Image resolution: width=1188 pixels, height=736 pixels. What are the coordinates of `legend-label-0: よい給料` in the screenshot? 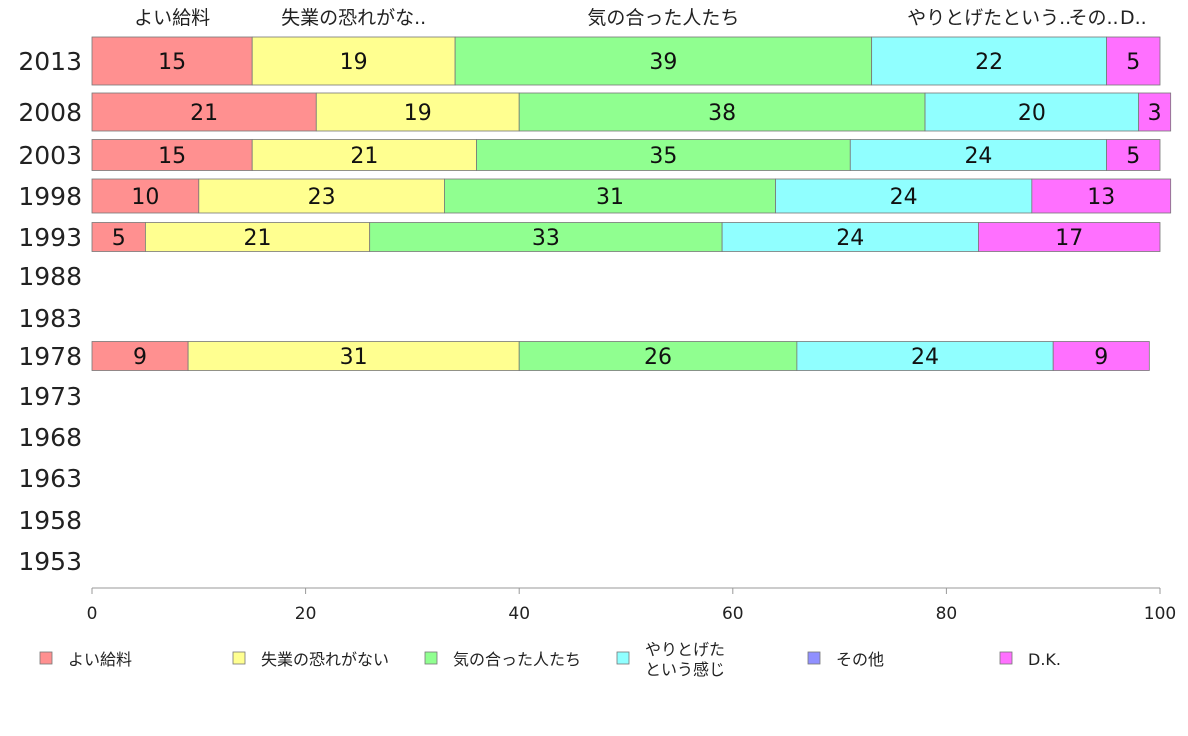 It's located at (100, 659).